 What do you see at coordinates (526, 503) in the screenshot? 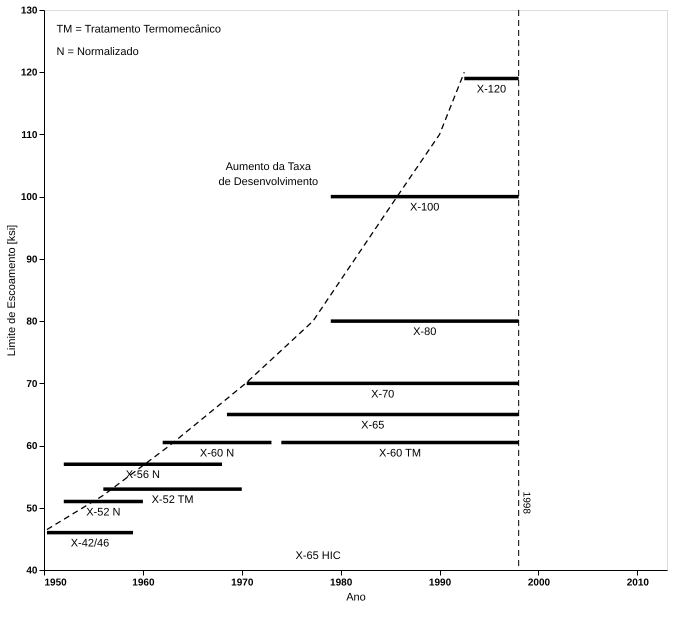
I see `ref-line-label: 1998` at bounding box center [526, 503].